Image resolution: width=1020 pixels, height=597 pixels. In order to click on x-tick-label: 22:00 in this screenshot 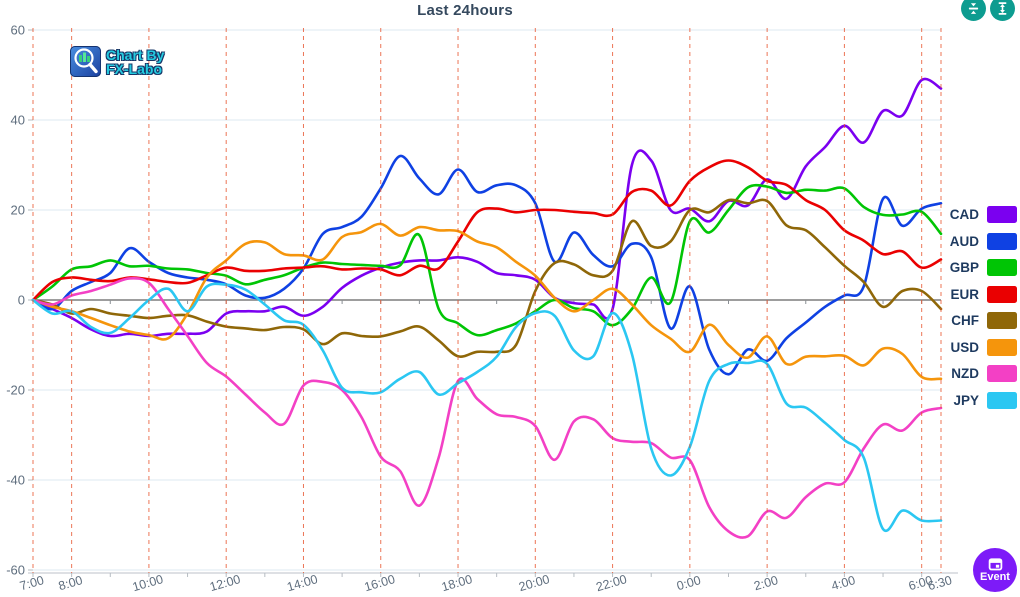, I will do `click(612, 583)`.